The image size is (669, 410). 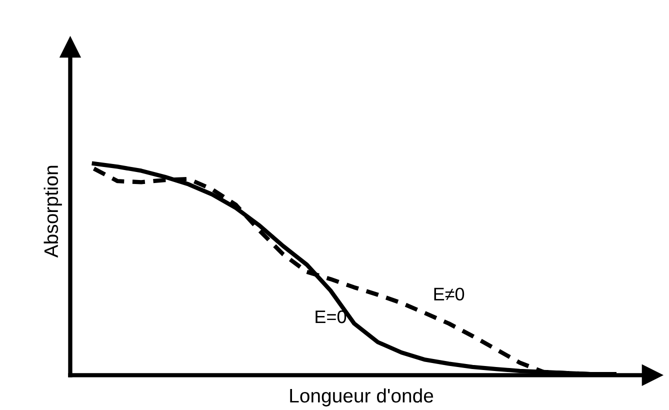 What do you see at coordinates (53, 212) in the screenshot?
I see `y-axis-title: Absorption` at bounding box center [53, 212].